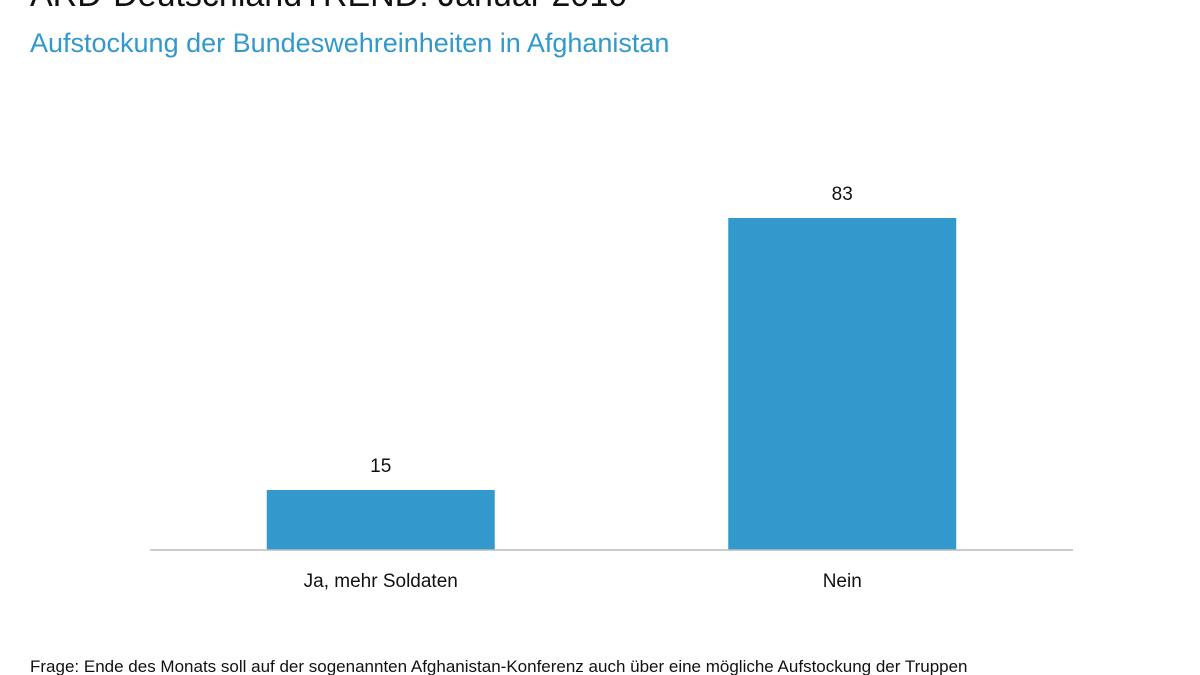 This screenshot has height=675, width=1200. What do you see at coordinates (381, 581) in the screenshot?
I see `x-tick-label: Ja, mehr Soldaten` at bounding box center [381, 581].